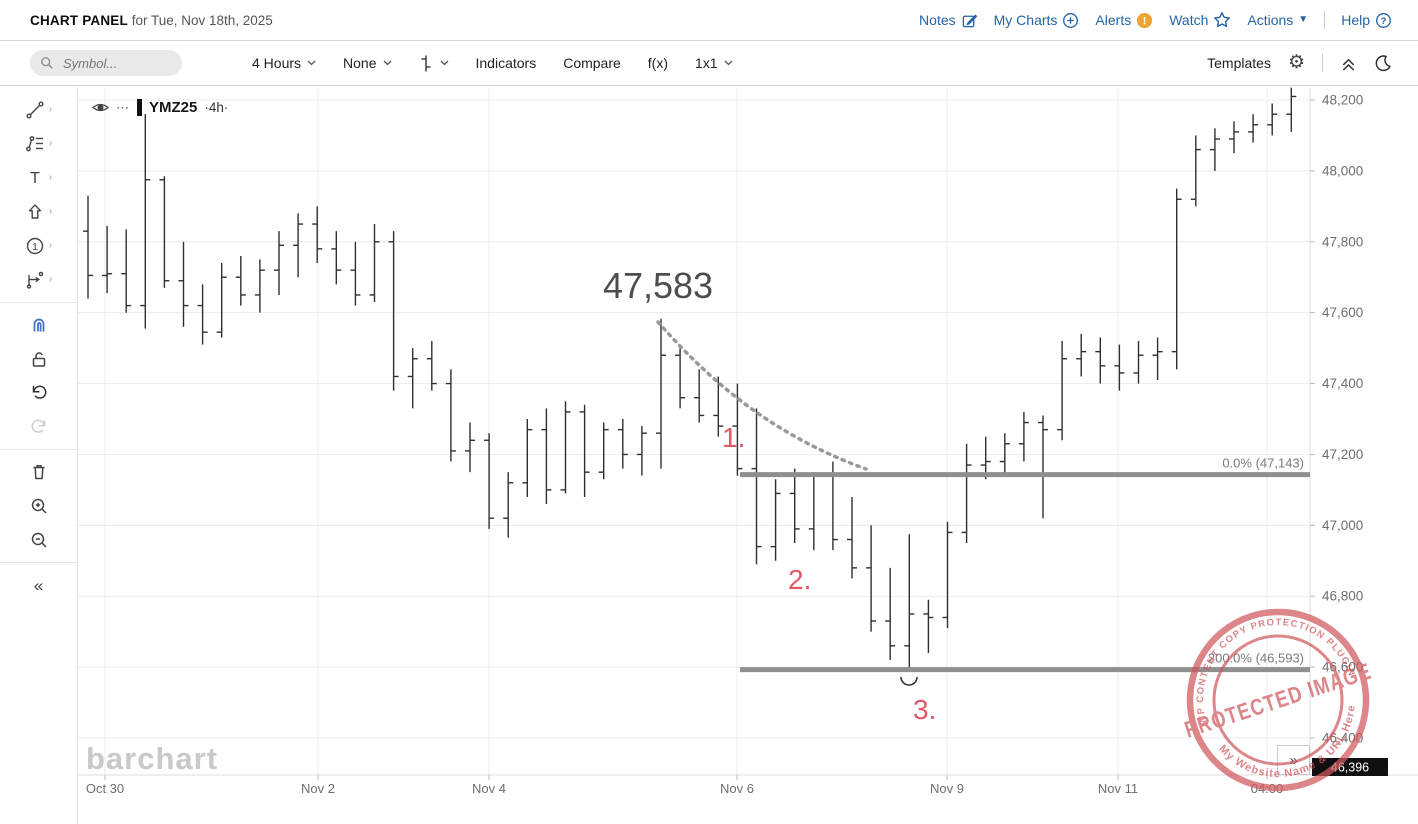  Describe the element at coordinates (118, 63) in the screenshot. I see `symbol-input` at that location.